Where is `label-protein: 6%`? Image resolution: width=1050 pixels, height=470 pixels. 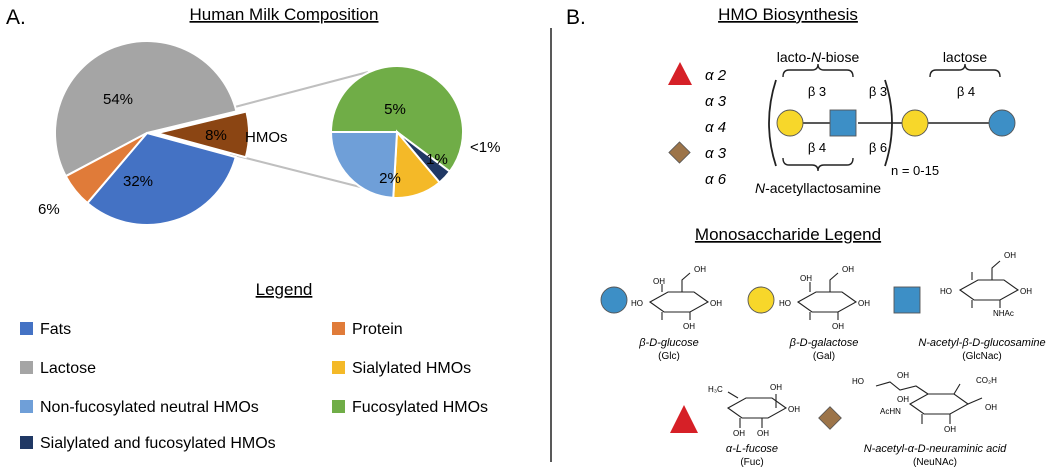 label-protein: 6% is located at coordinates (49, 209).